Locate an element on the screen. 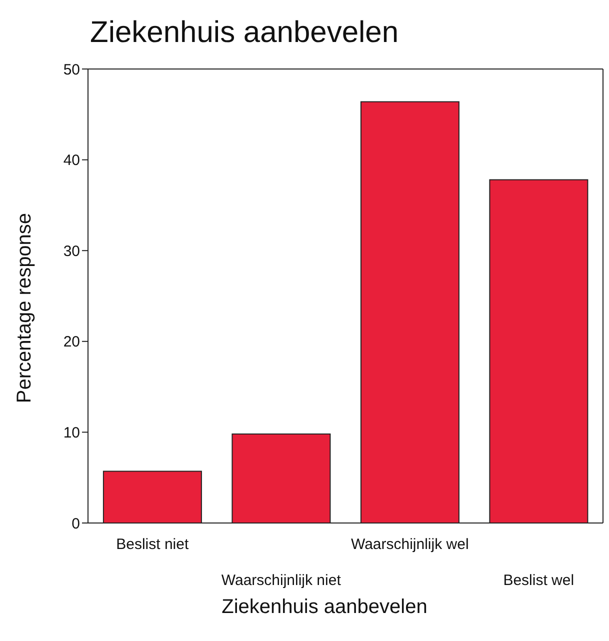 The height and width of the screenshot is (641, 609). x-axis-title: Ziekenhuis aanbevelen is located at coordinates (324, 607).